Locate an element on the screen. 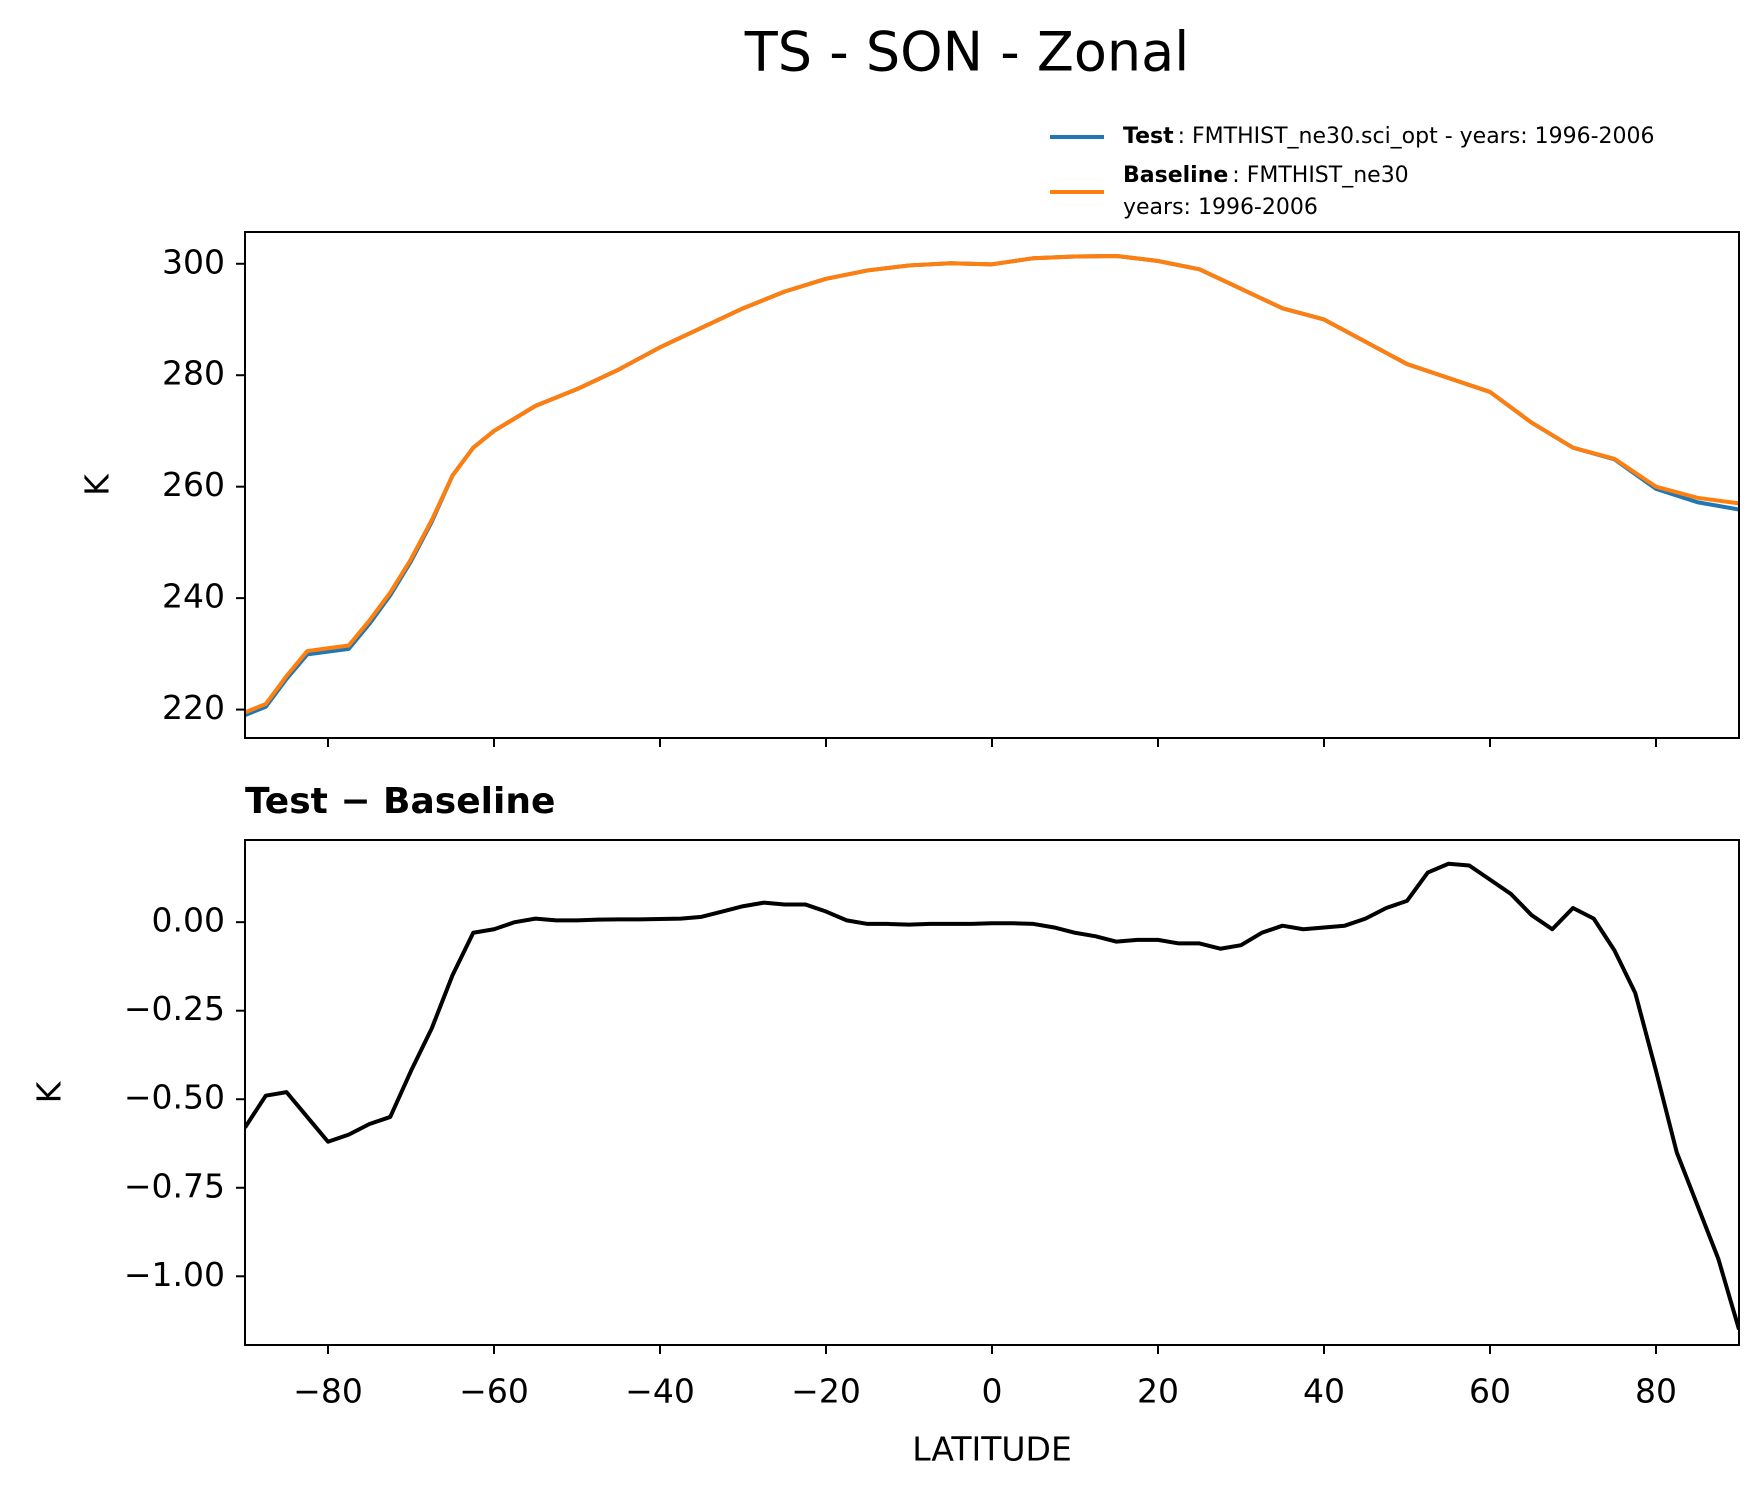 This screenshot has width=1761, height=1496. y-tick-label: −0.25 is located at coordinates (174, 1008).